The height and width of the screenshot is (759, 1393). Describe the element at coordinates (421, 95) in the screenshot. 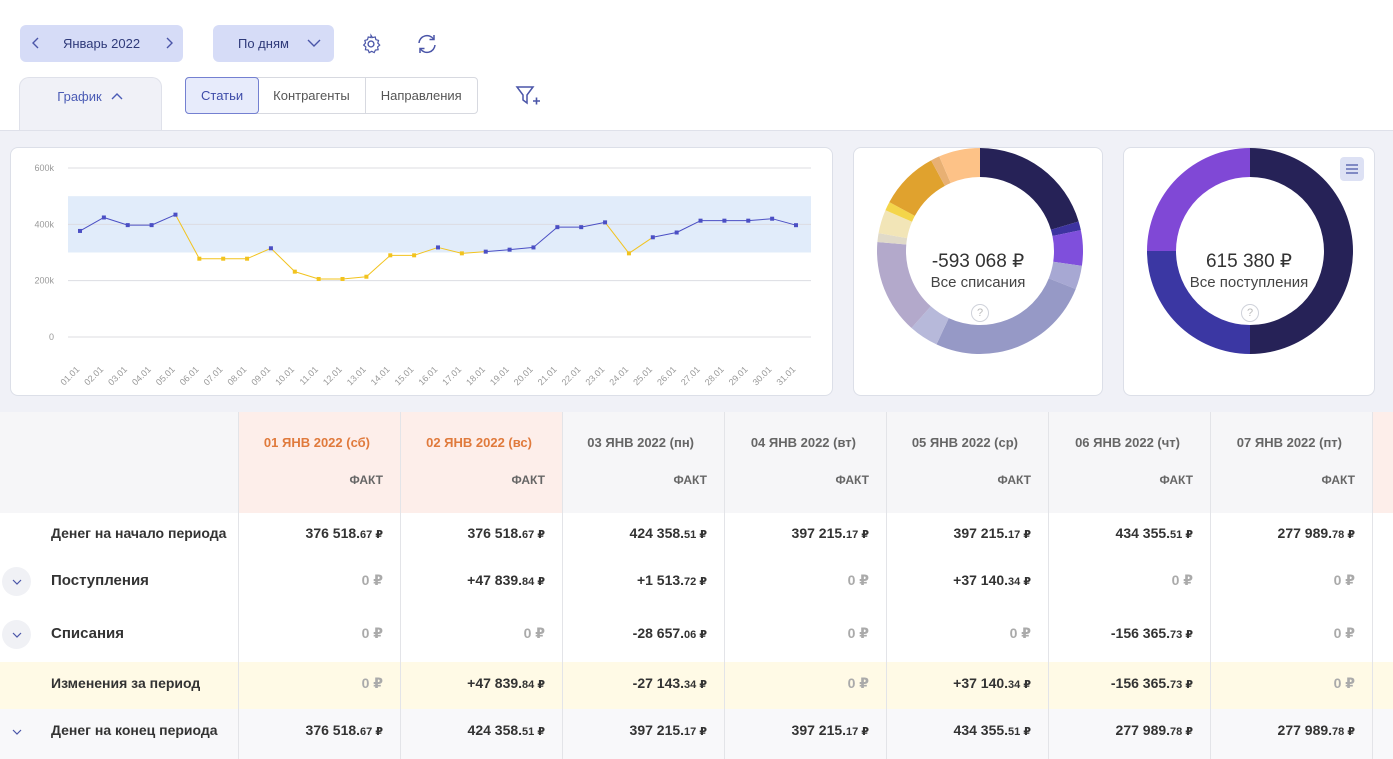

I see `tab-directions: Направления` at that location.